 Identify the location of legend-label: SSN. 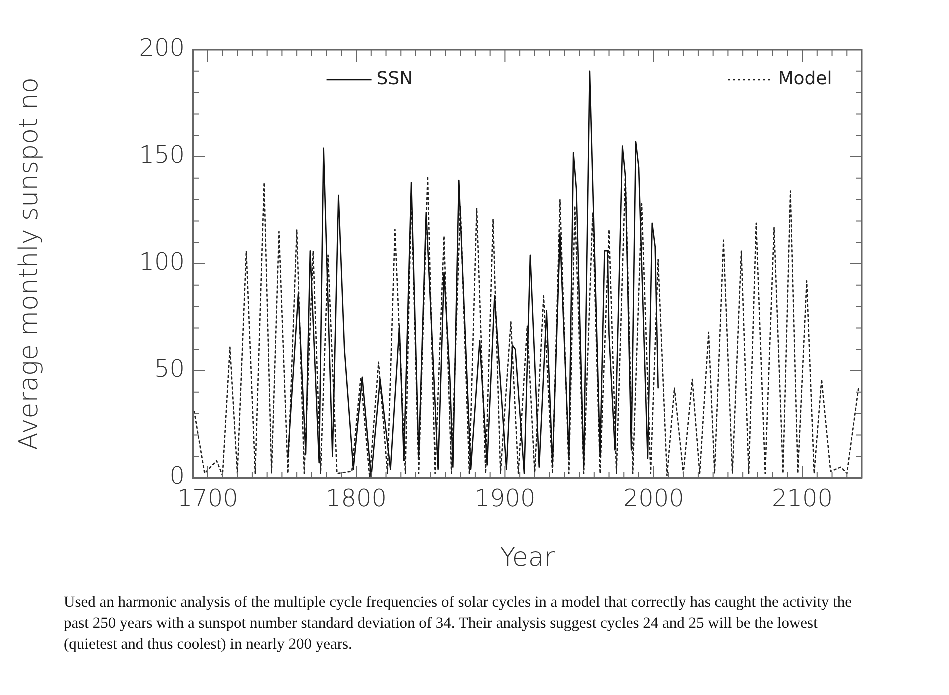
(395, 79).